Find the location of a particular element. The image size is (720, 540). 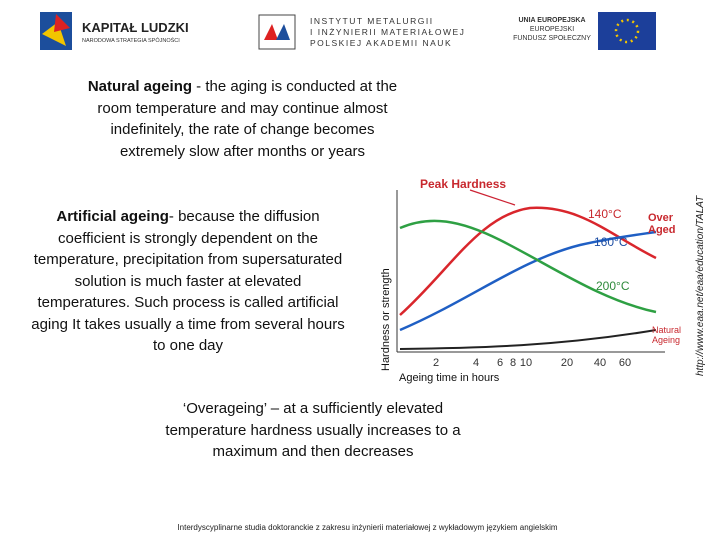

x-tick-label: 40 is located at coordinates (600, 363).